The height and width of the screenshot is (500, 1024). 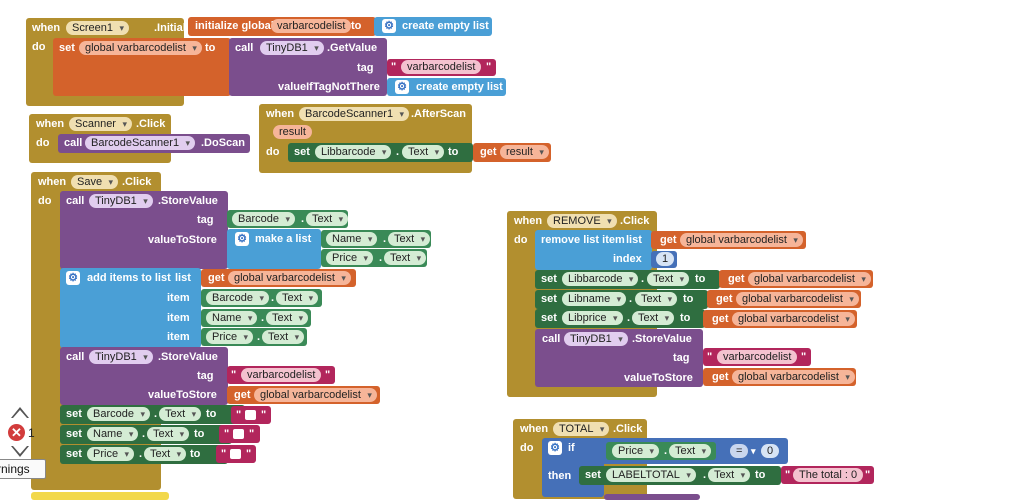 I want to click on remove-dropdown: REMOVE, so click(x=582, y=221).